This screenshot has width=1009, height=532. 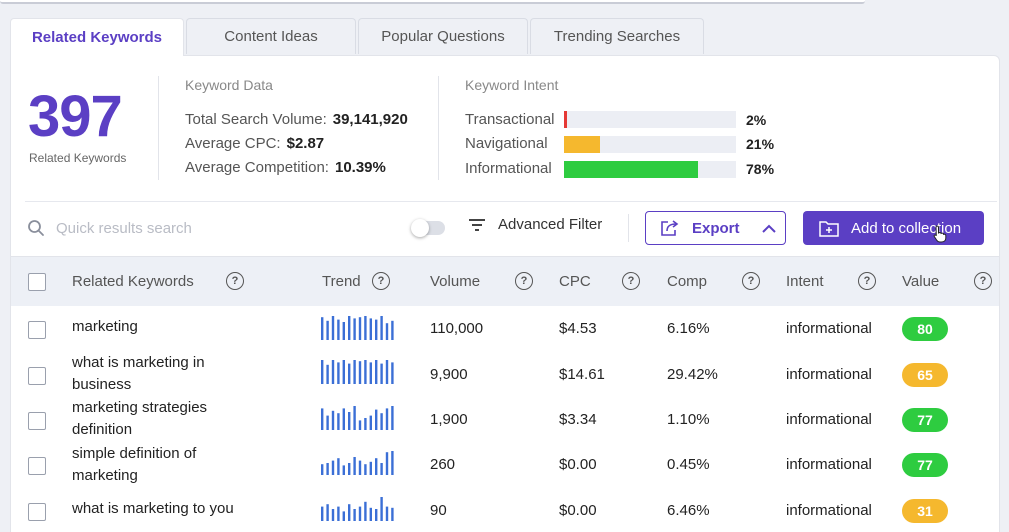 I want to click on add-to-collection-button: Add to collection, so click(x=893, y=228).